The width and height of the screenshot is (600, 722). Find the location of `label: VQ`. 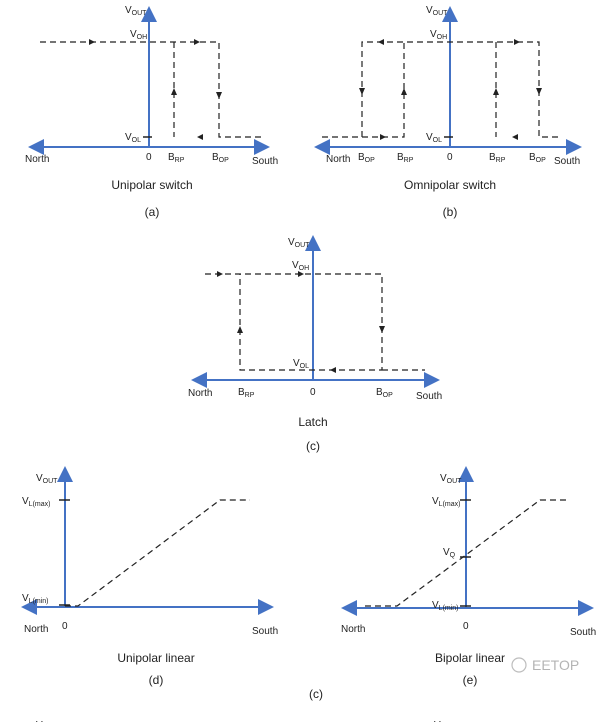

label: VQ is located at coordinates (449, 553).